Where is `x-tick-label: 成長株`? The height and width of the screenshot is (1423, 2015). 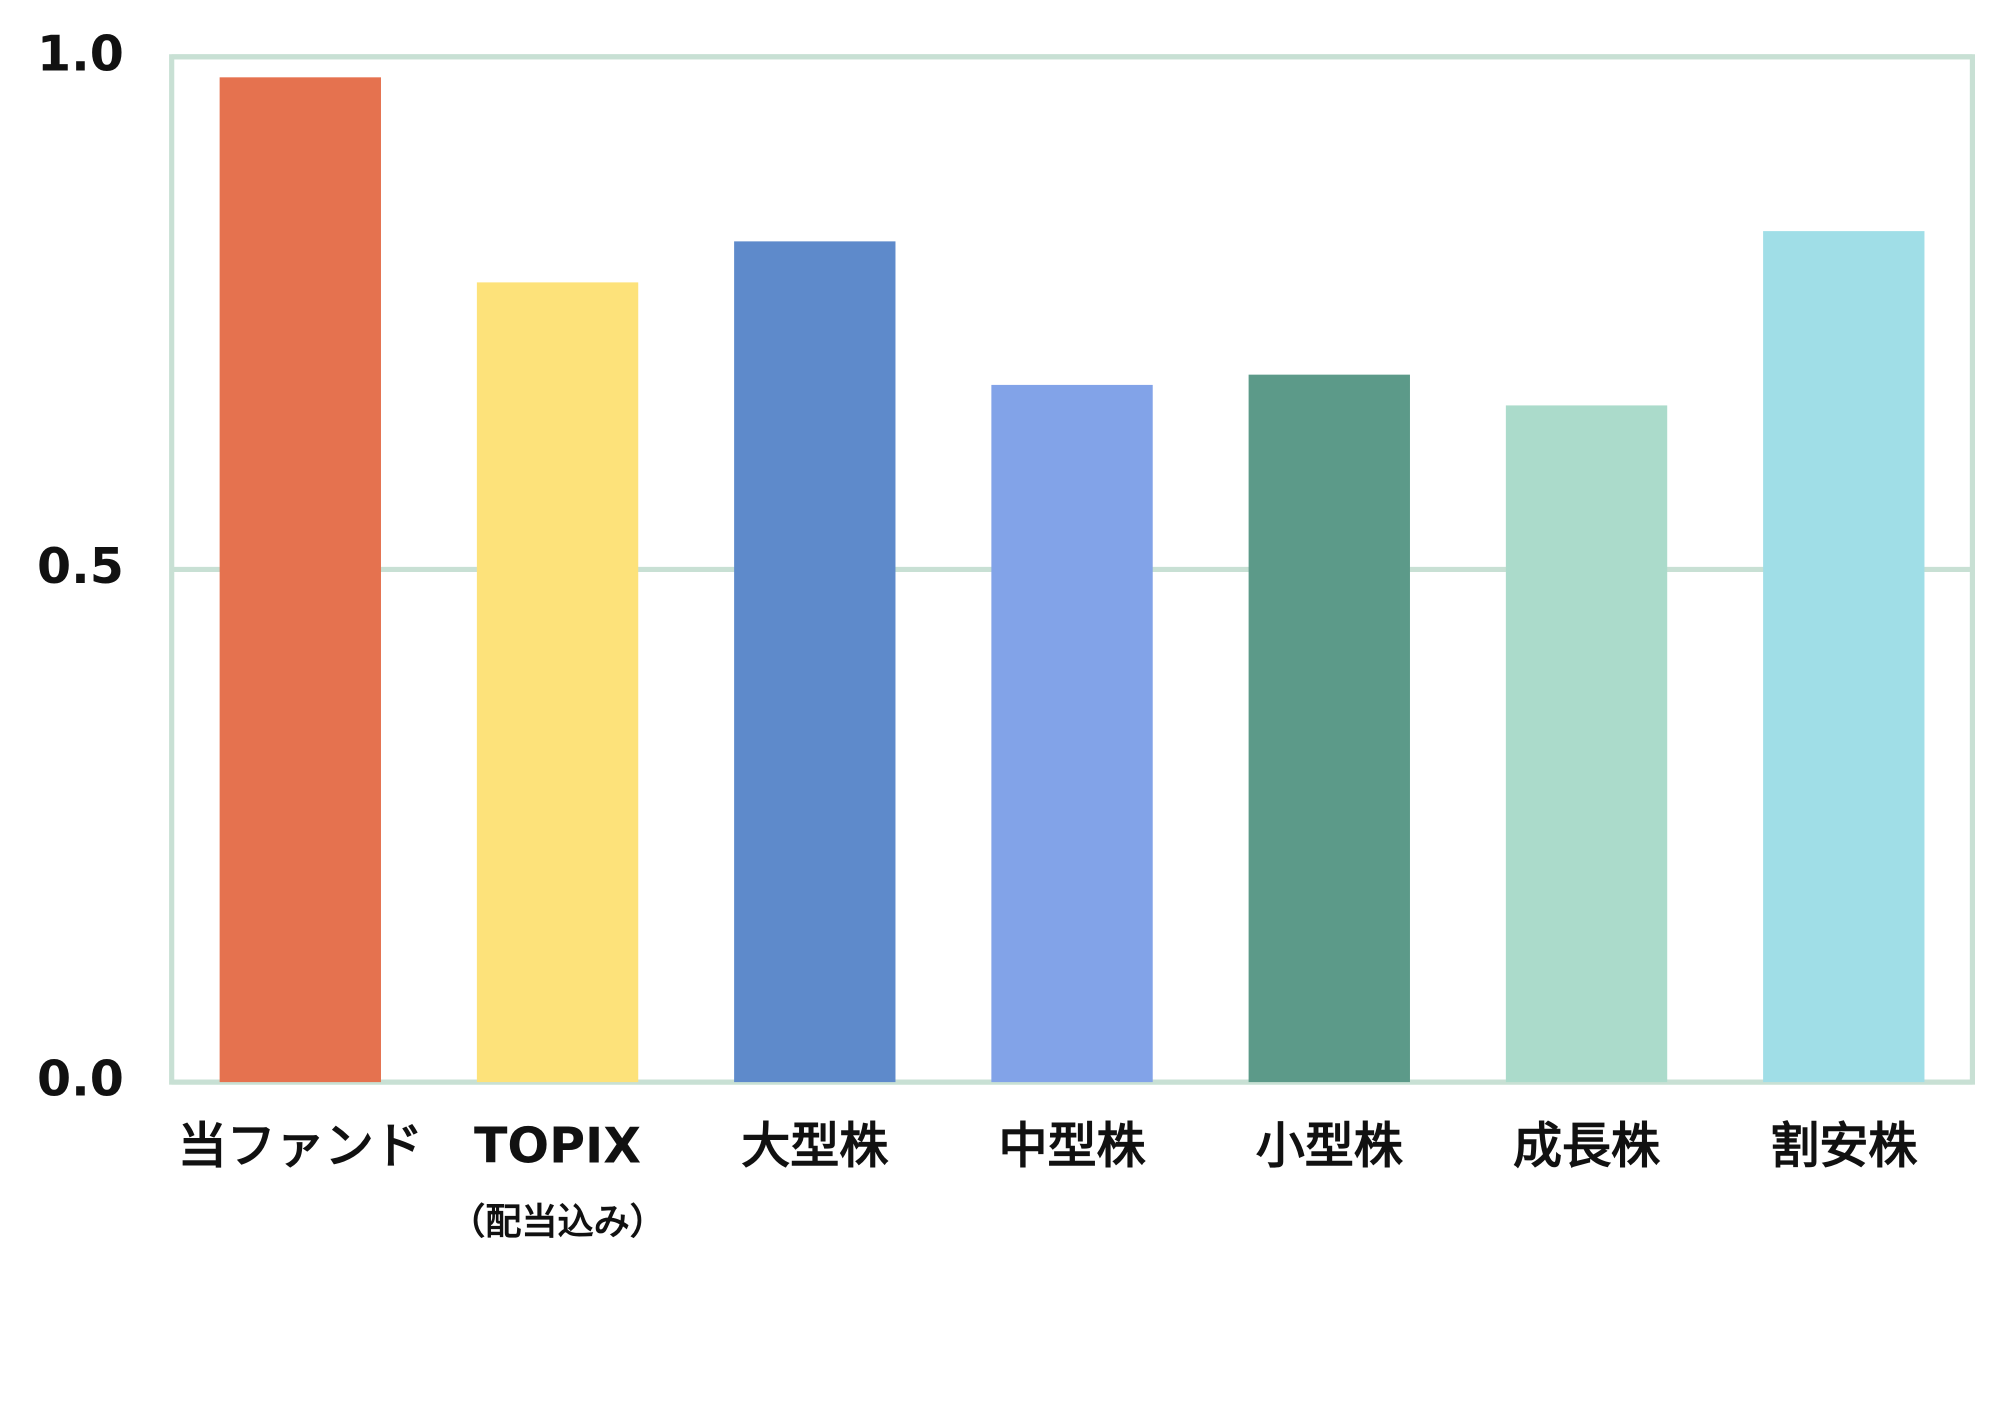 x-tick-label: 成長株 is located at coordinates (1587, 1146).